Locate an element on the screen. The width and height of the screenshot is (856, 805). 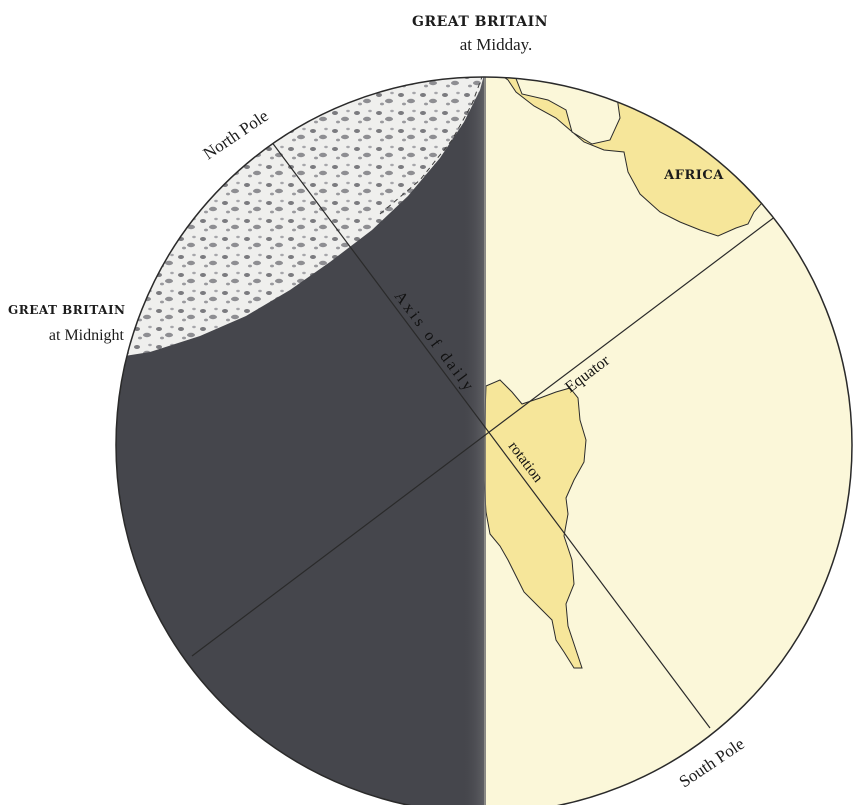
terminator-shading is located at coordinates (474, 441).